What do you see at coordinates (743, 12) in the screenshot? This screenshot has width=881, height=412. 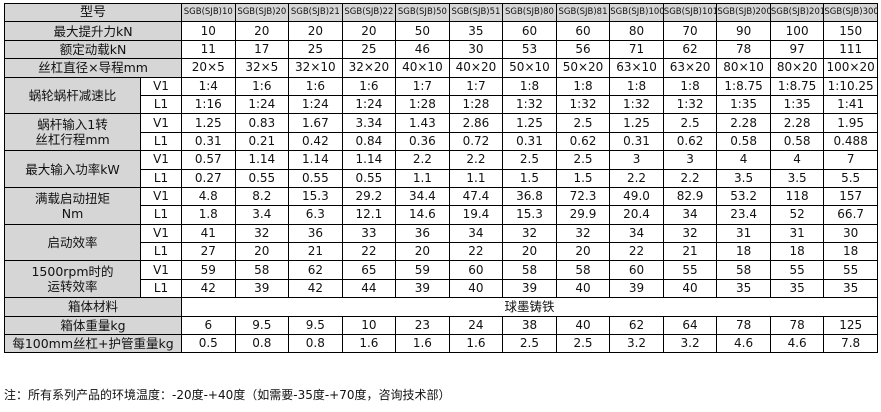 I see `model-header: SGB(SJB)200` at bounding box center [743, 12].